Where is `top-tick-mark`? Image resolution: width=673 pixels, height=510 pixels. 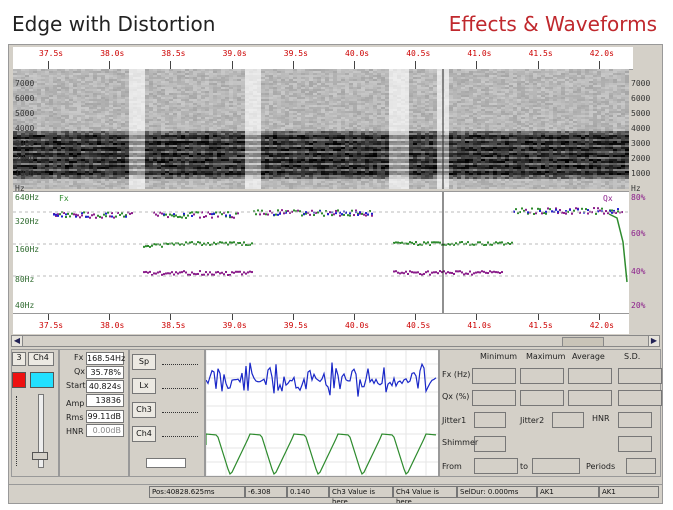
top-tick-mark is located at coordinates (599, 65).